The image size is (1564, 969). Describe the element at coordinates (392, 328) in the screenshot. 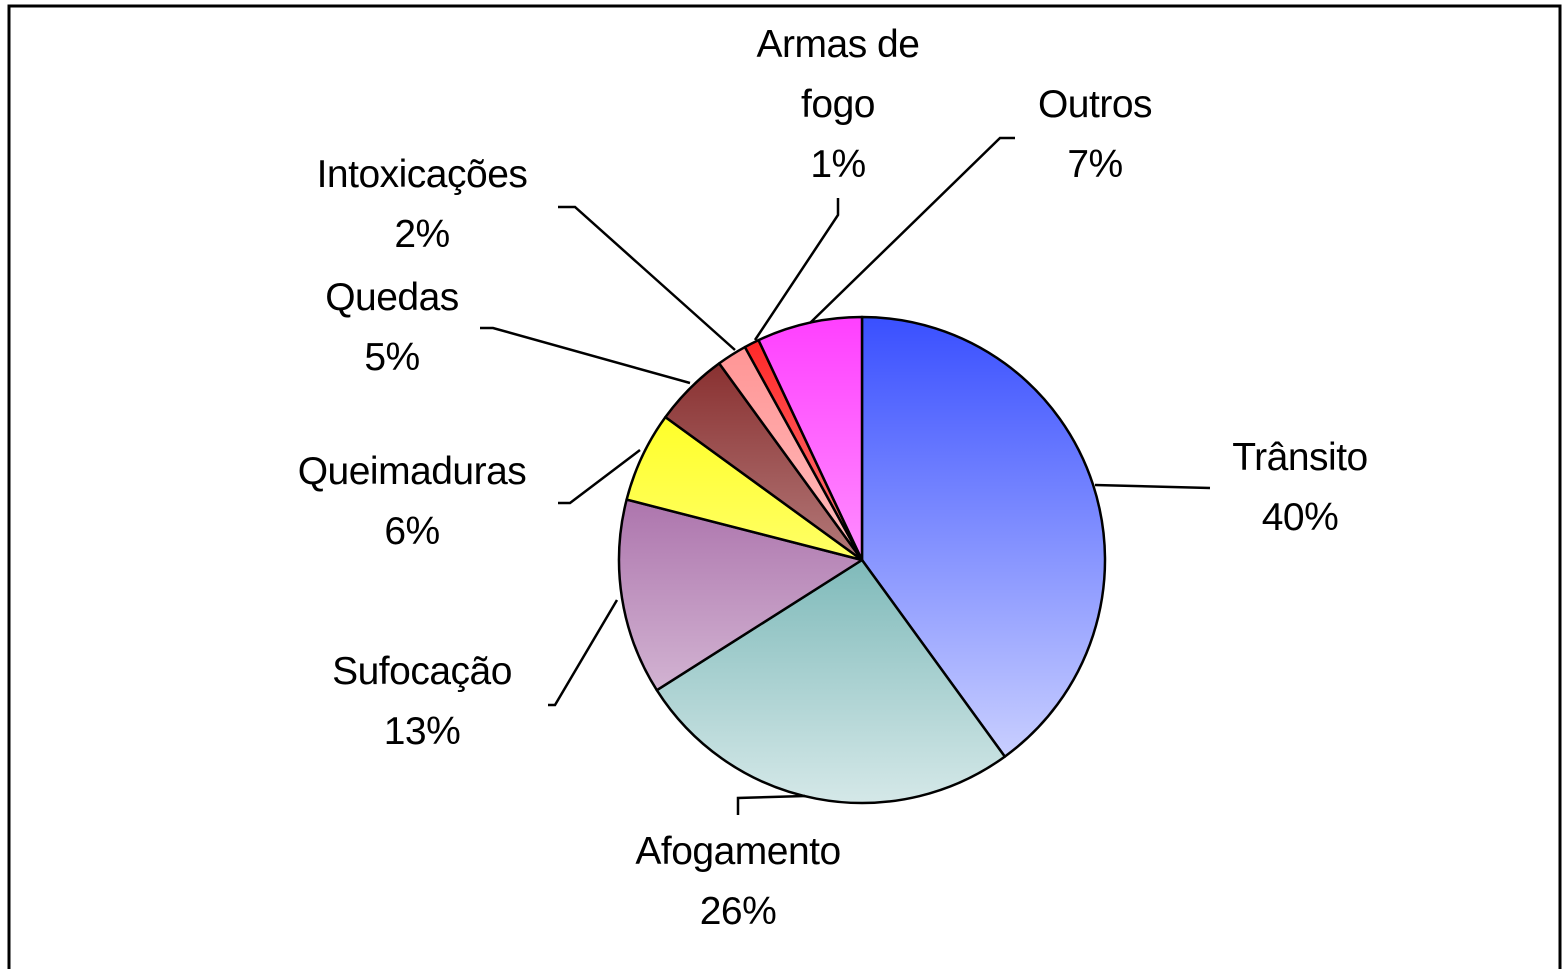

I see `slice-label: Quedas 5%` at that location.